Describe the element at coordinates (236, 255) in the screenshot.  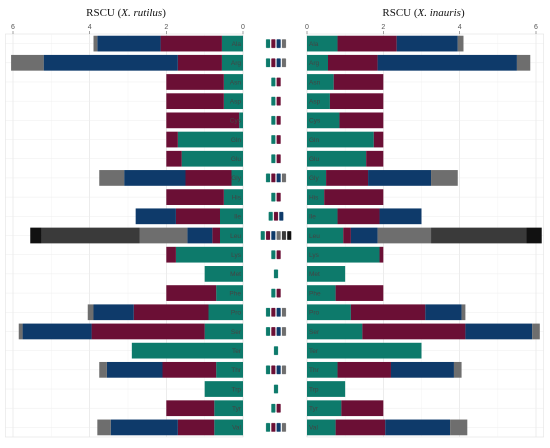
I see `left-aa-label: Lys` at that location.